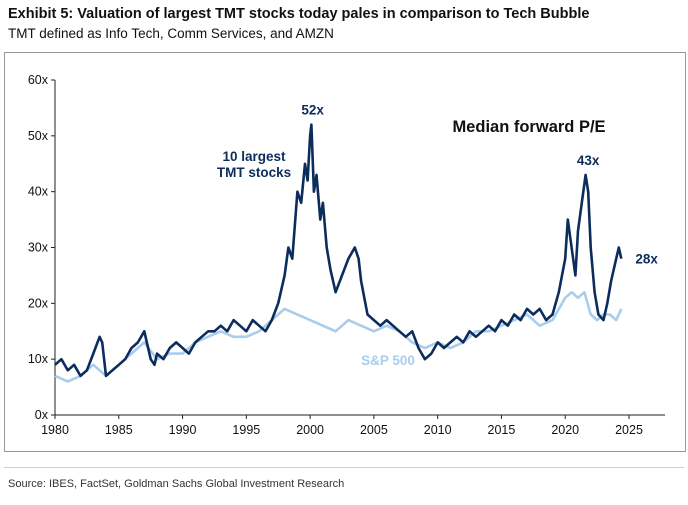 This screenshot has width=688, height=505. What do you see at coordinates (502, 430) in the screenshot?
I see `x-tick-label: 2015` at bounding box center [502, 430].